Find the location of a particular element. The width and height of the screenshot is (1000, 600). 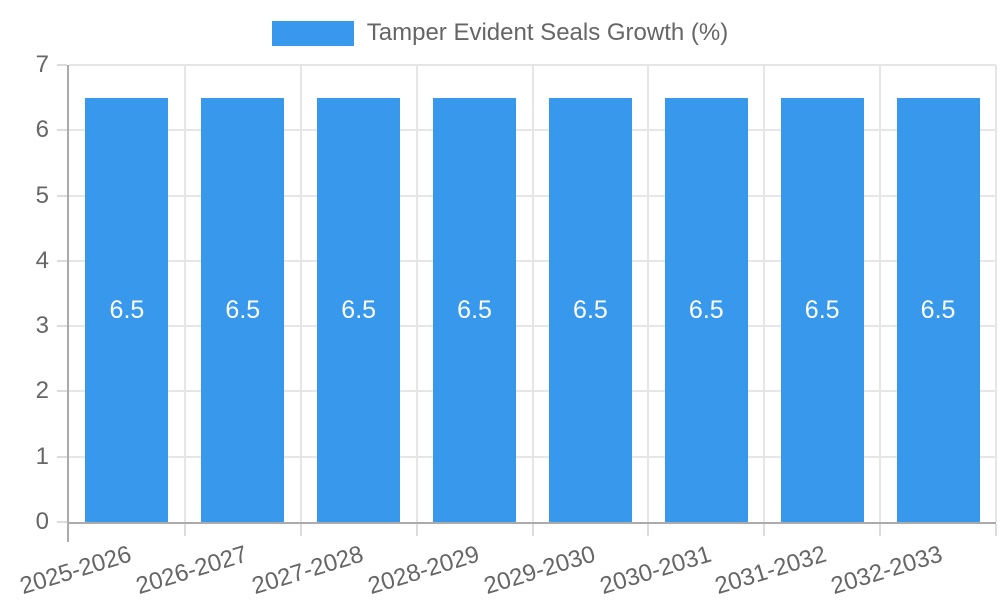

x-axis-tick-label: 2032-2033 is located at coordinates (887, 570).